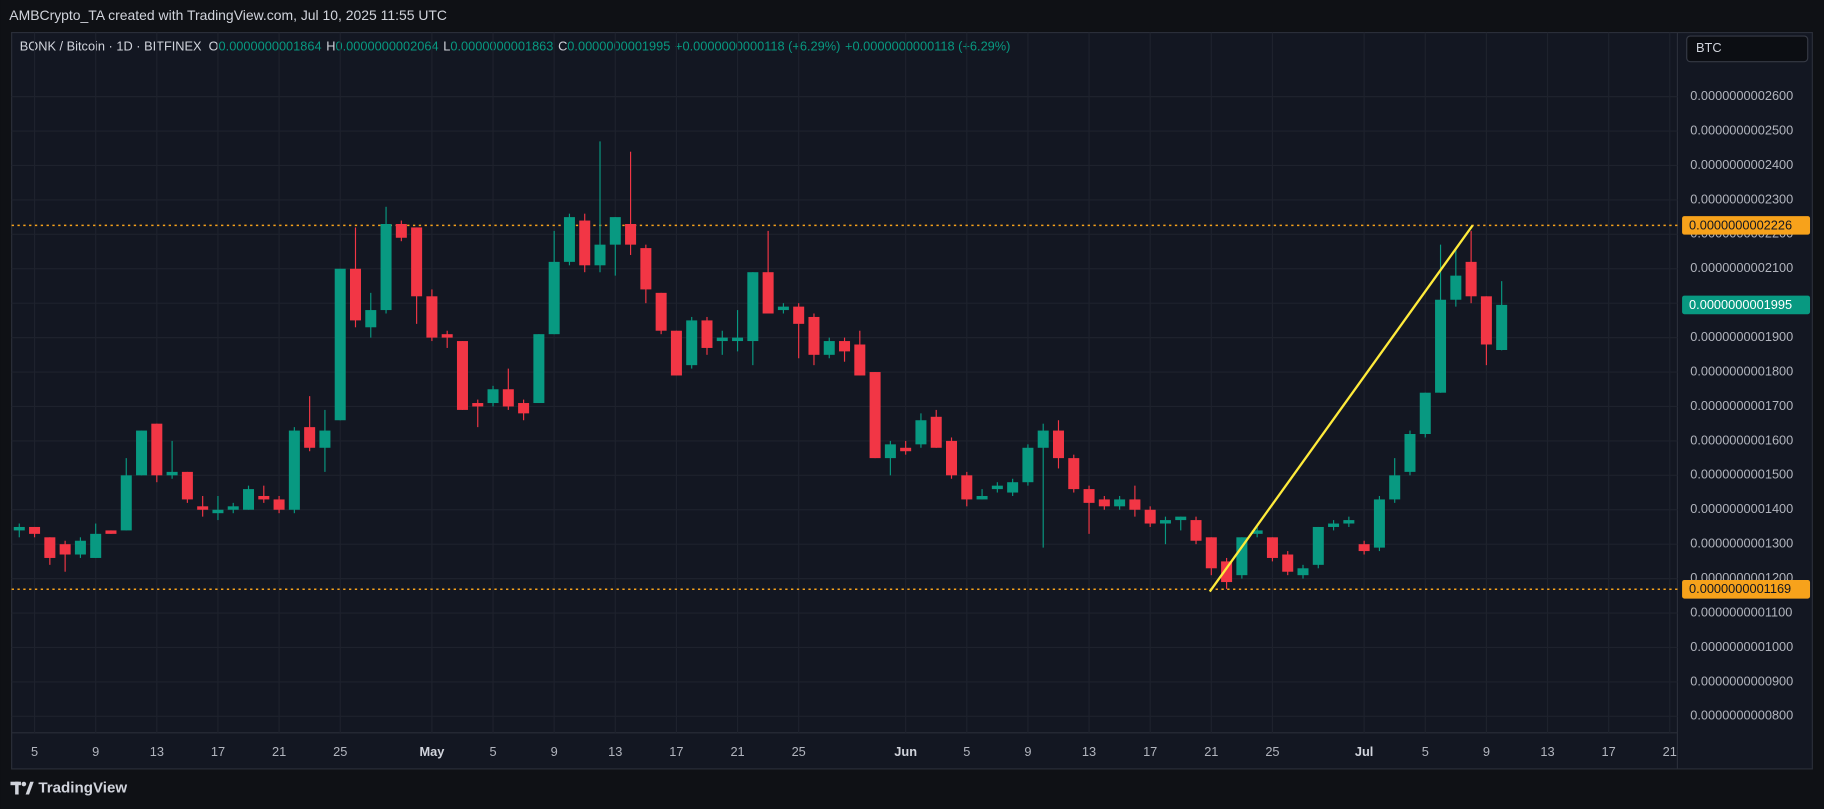 This screenshot has width=1824, height=809. I want to click on y-tick-label: 0.0000000002100, so click(1741, 267).